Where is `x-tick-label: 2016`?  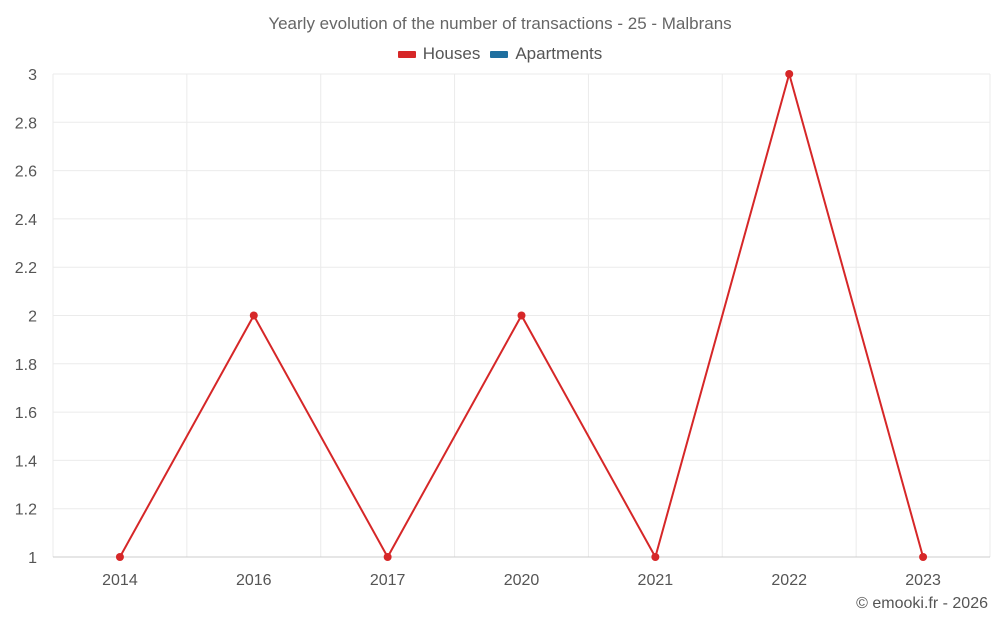 x-tick-label: 2016 is located at coordinates (254, 580).